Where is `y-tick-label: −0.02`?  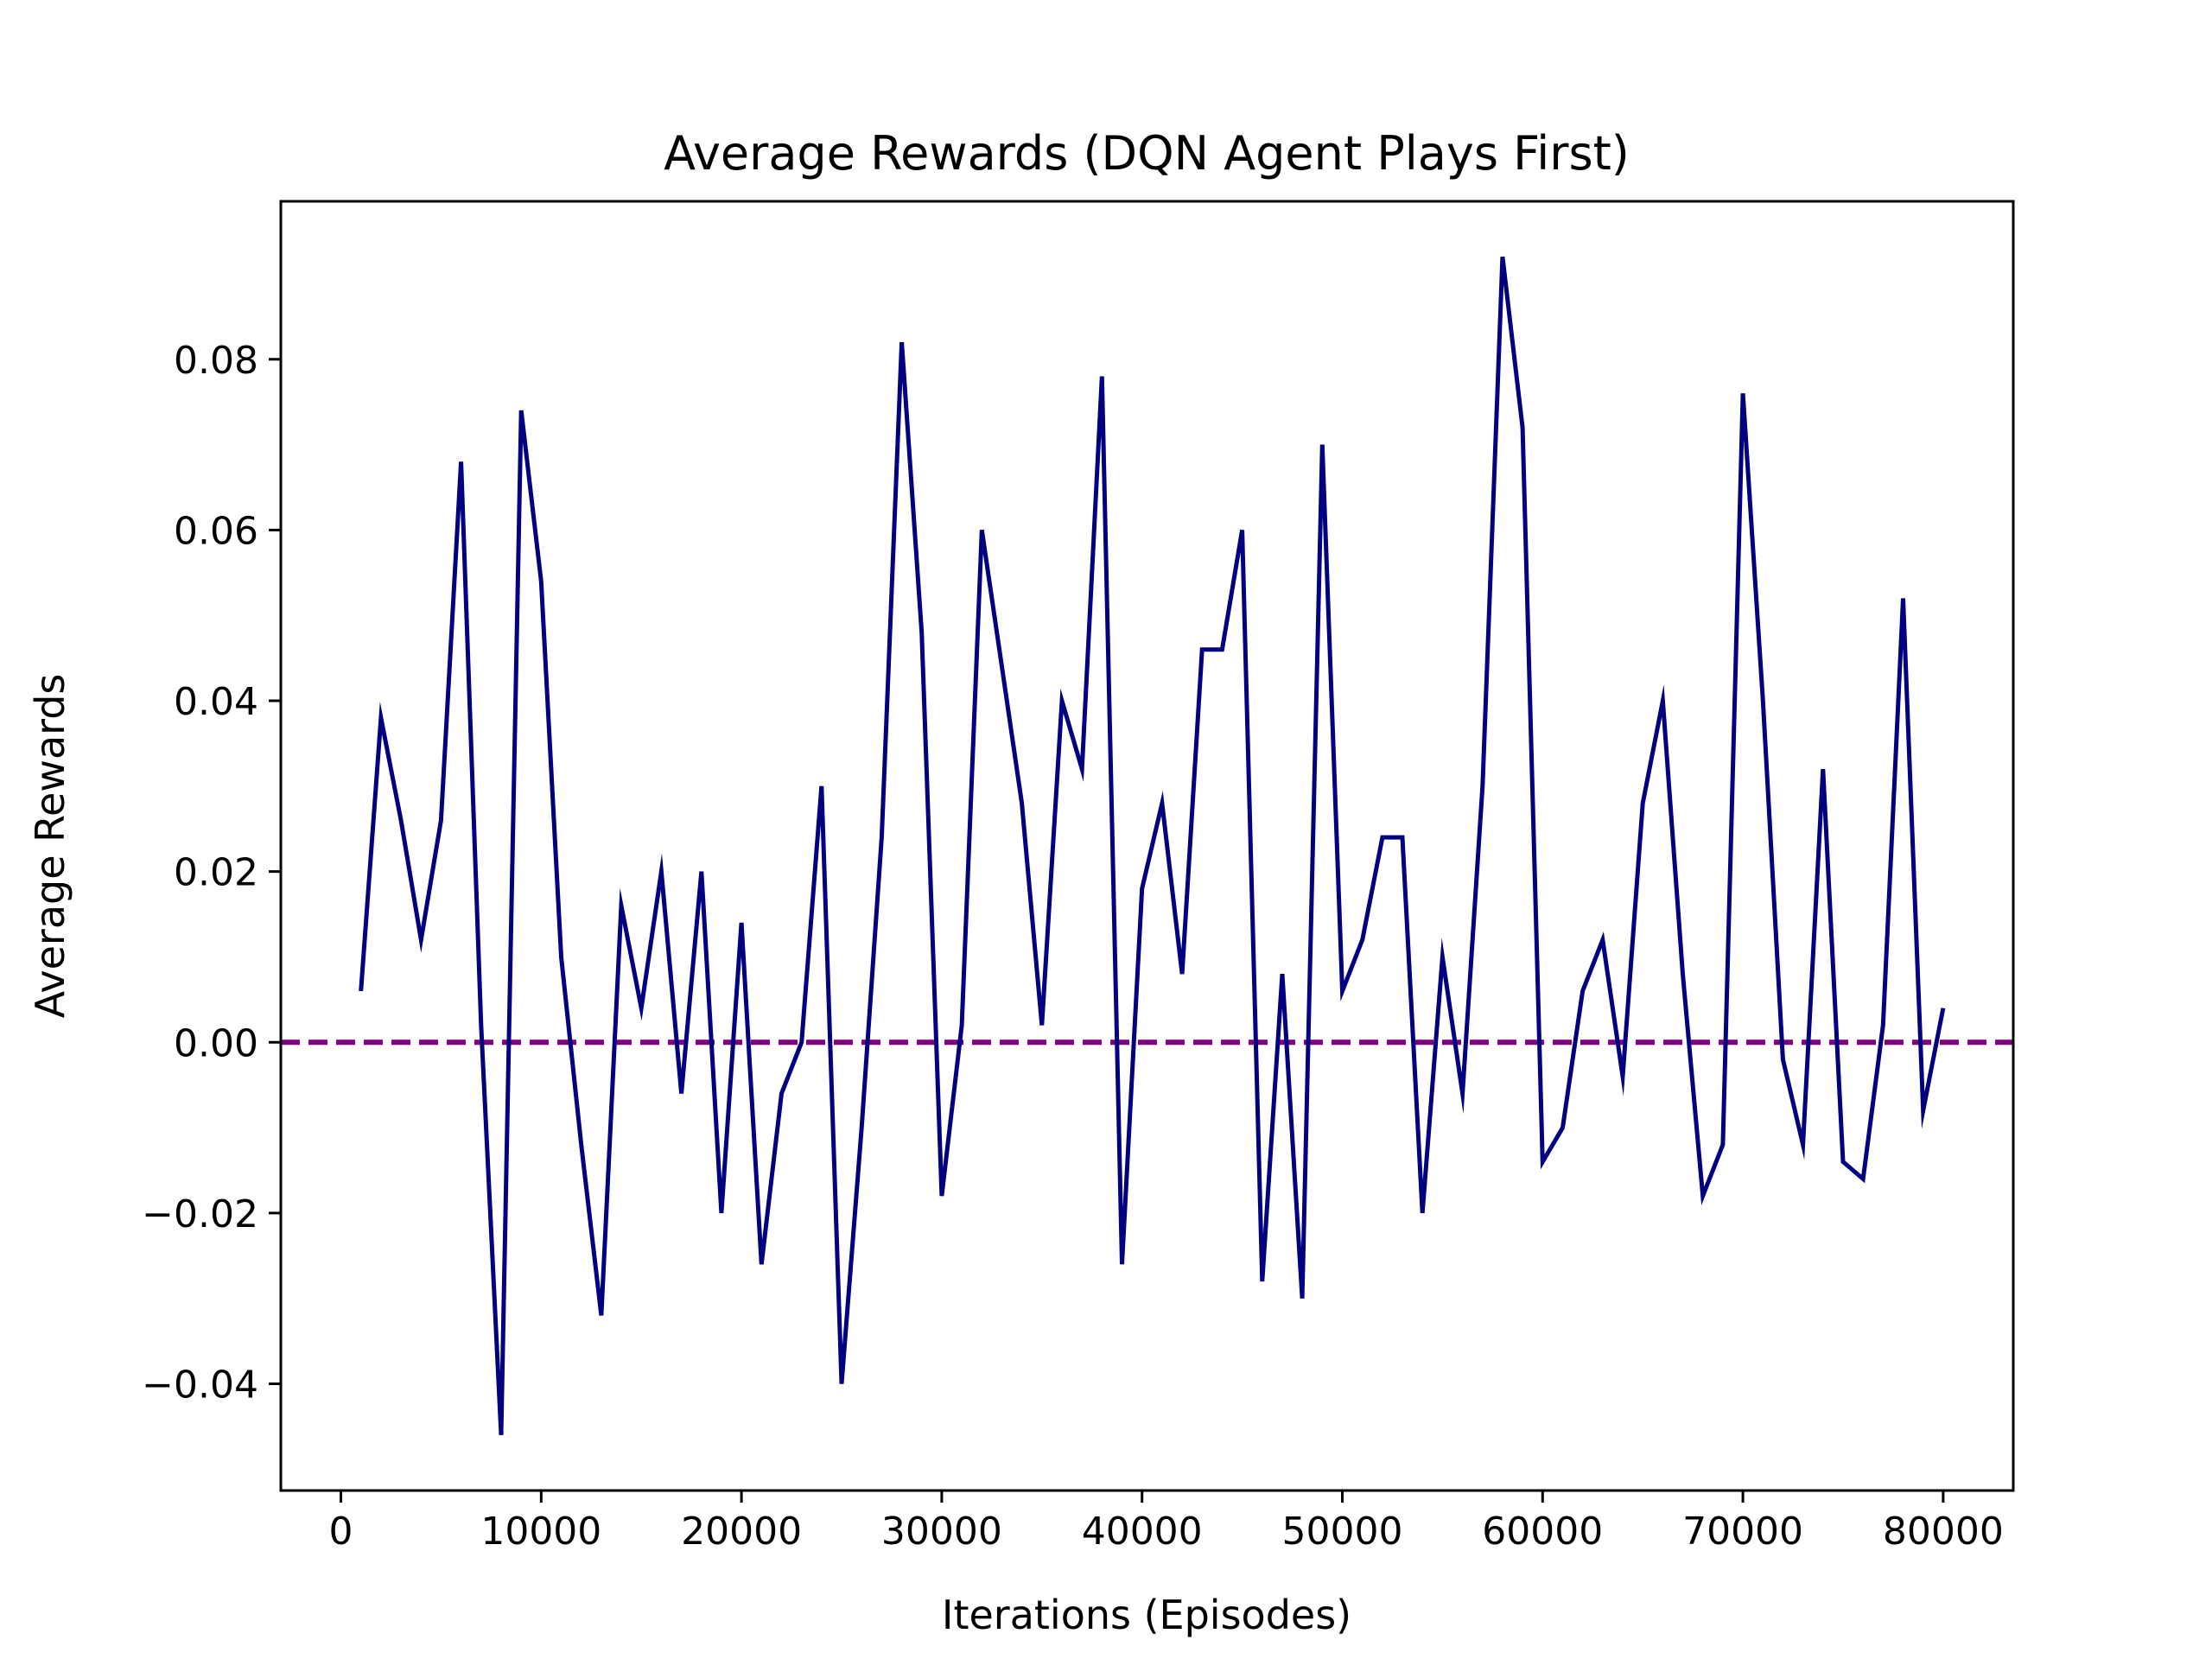 y-tick-label: −0.02 is located at coordinates (200, 1214).